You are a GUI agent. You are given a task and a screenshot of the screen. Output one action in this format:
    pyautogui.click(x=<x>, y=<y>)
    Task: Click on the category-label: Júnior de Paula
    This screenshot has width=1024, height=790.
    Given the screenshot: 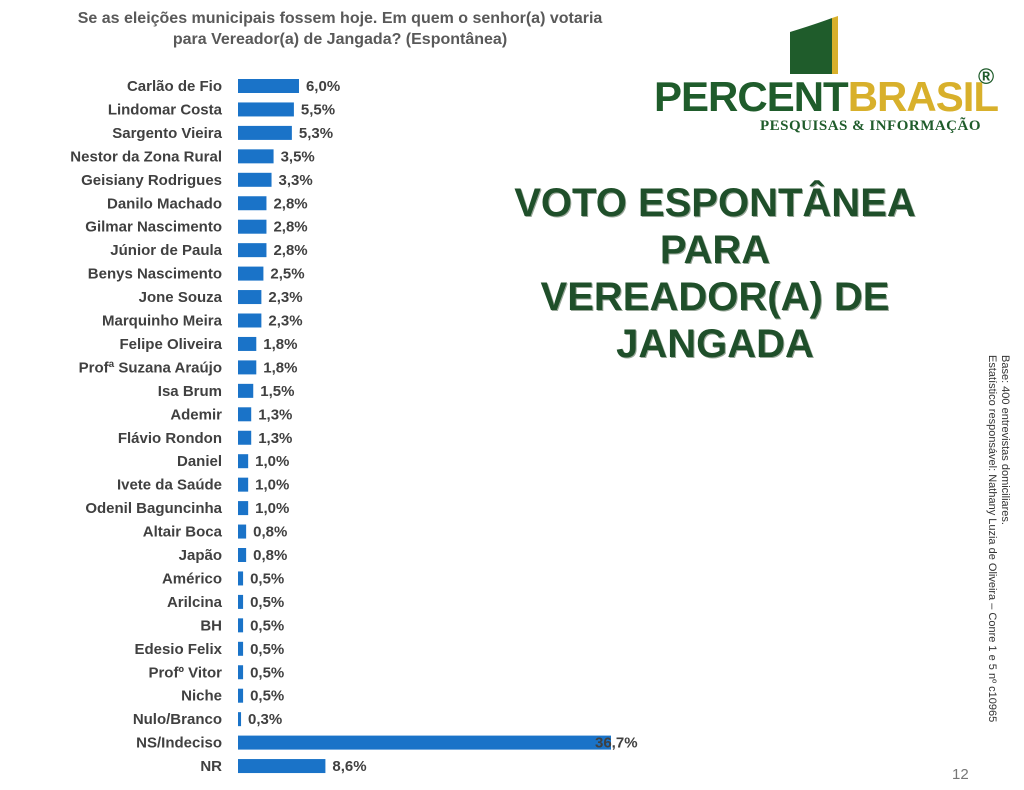 What is the action you would take?
    pyautogui.click(x=166, y=250)
    